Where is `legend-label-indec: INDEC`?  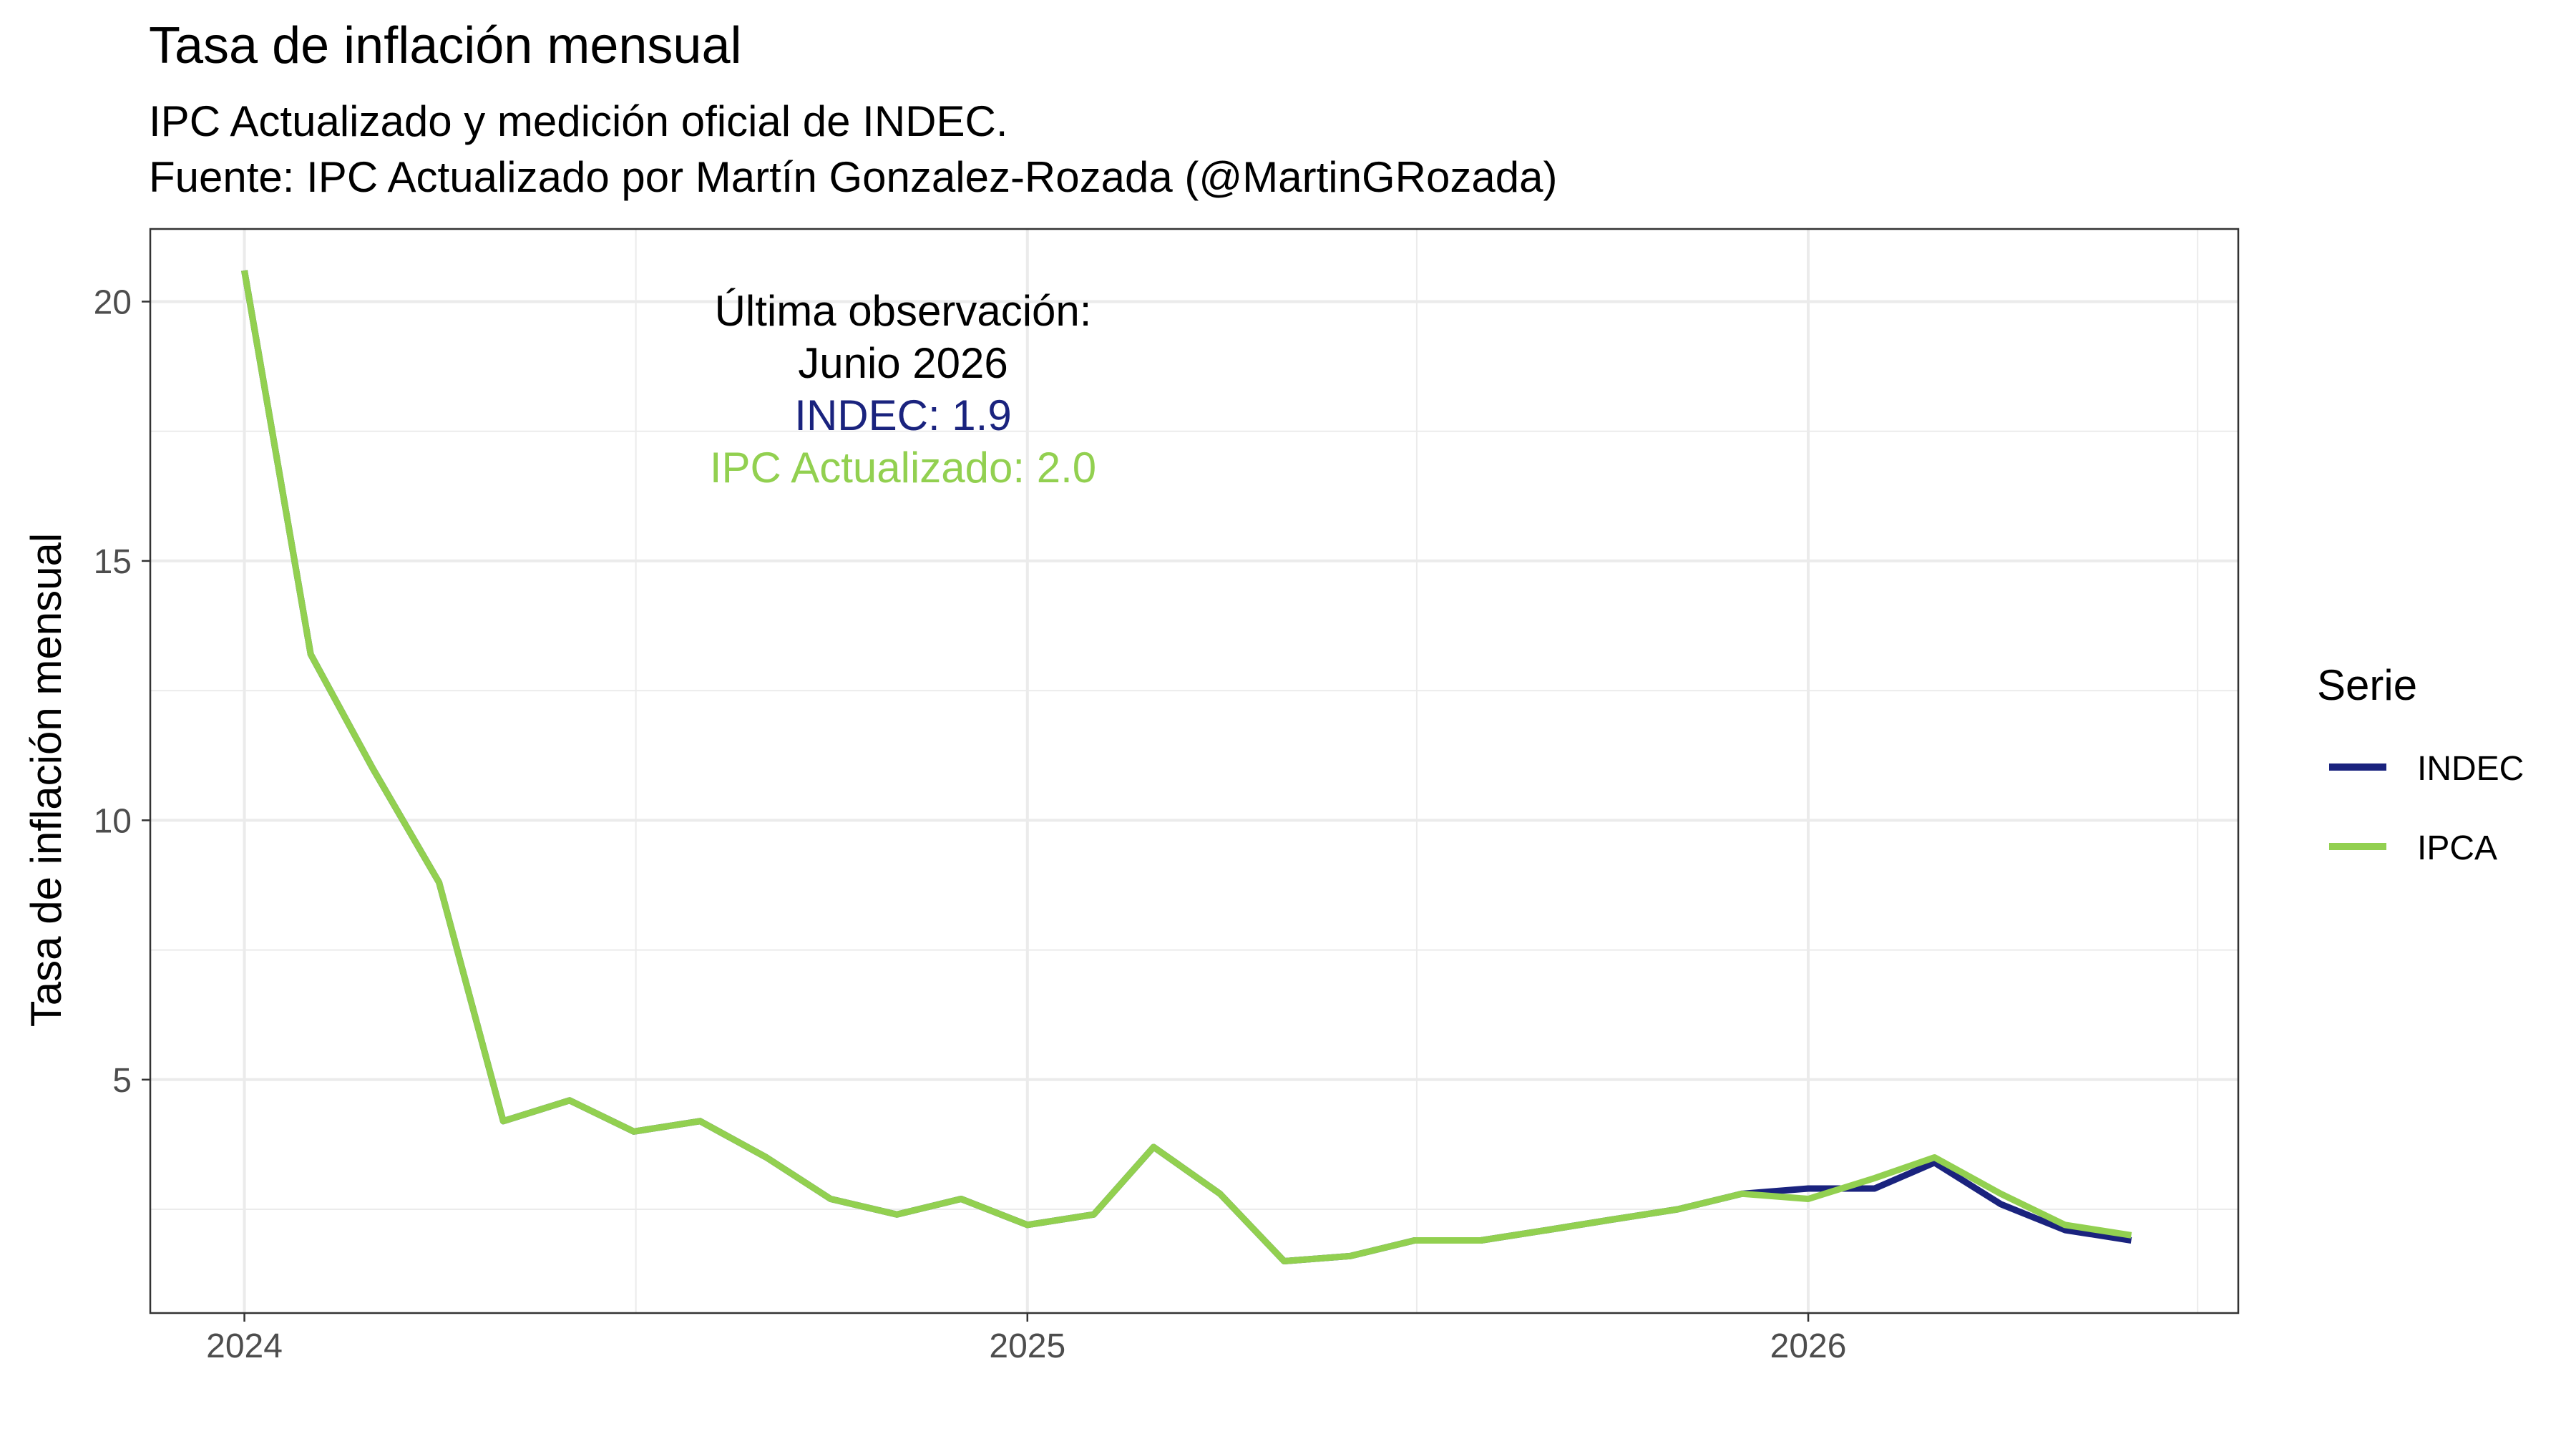 legend-label-indec: INDEC is located at coordinates (2470, 769).